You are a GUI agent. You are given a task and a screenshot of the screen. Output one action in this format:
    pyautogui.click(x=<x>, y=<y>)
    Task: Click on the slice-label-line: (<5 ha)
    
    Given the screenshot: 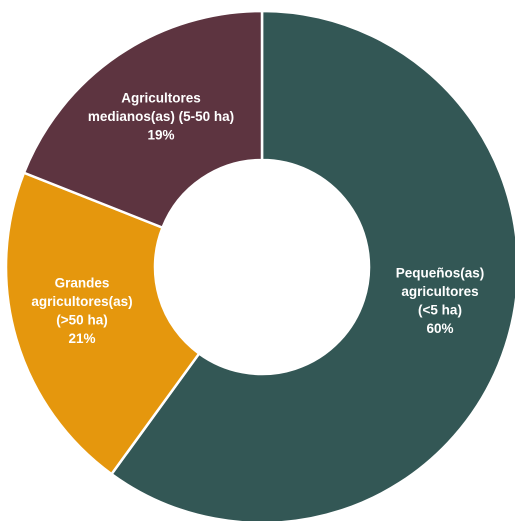 What is the action you would take?
    pyautogui.click(x=440, y=309)
    